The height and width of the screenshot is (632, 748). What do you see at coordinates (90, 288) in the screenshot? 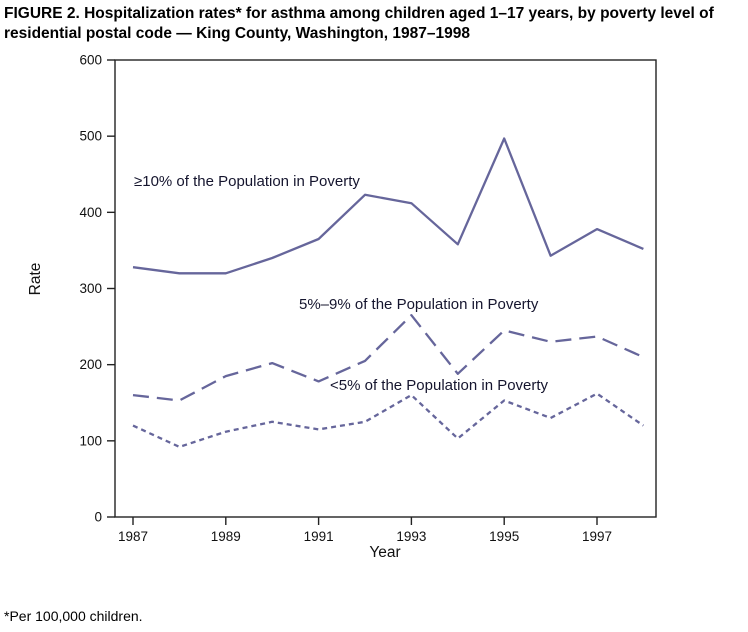
I see `y-tick-label: 300` at bounding box center [90, 288].